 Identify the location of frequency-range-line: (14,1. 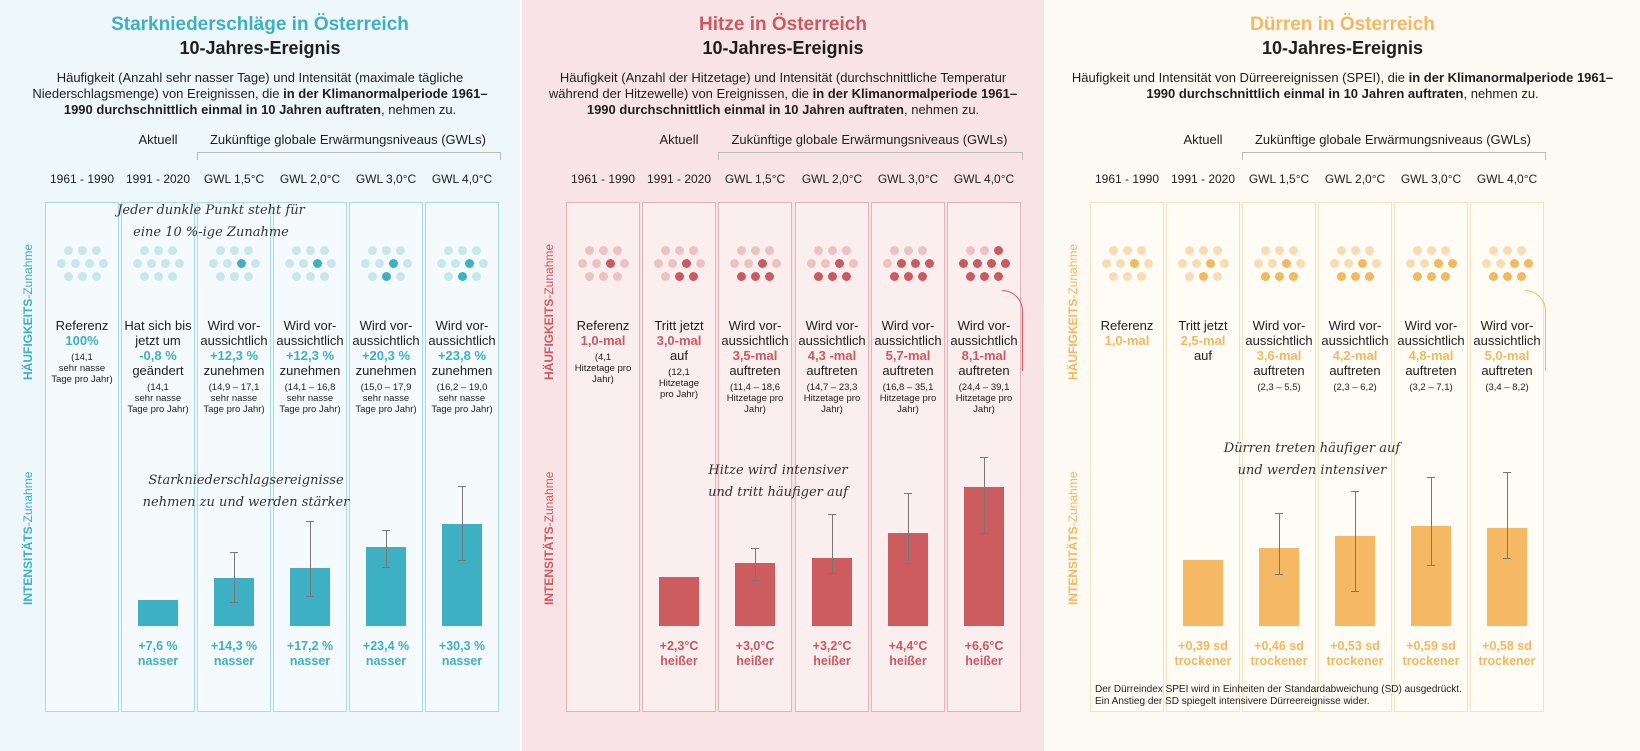
(82, 357).